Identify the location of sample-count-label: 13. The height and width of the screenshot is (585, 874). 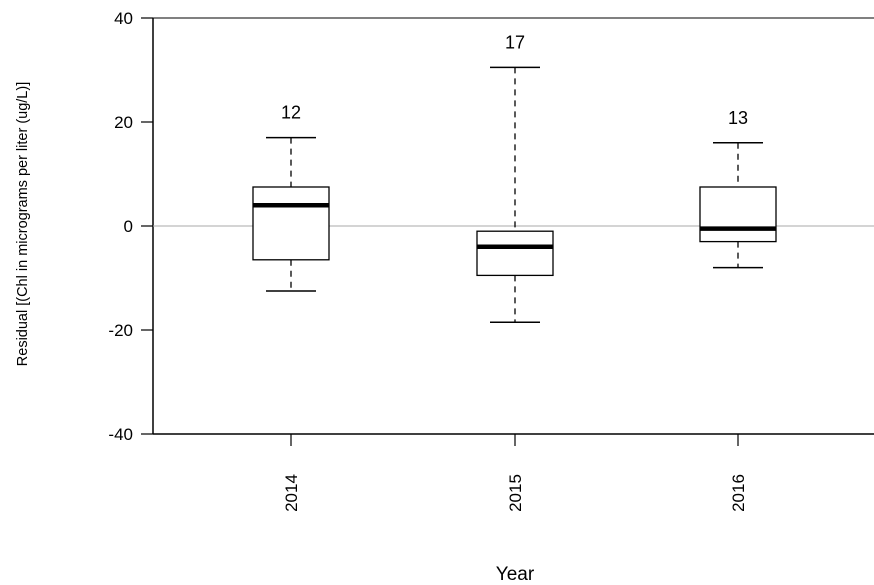
(738, 118).